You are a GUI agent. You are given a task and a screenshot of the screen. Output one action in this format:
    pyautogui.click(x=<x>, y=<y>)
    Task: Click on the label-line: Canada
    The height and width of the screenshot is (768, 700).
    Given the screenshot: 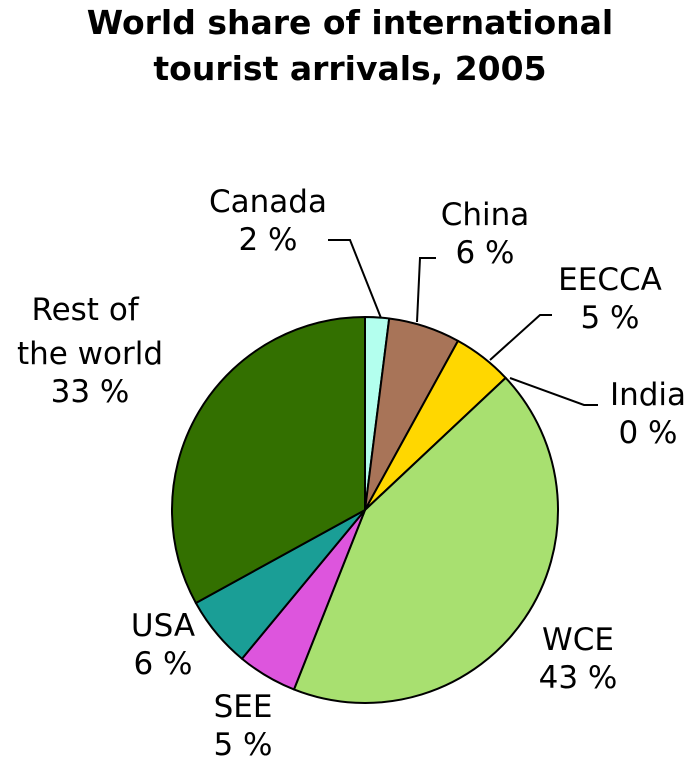 What is the action you would take?
    pyautogui.click(x=268, y=202)
    